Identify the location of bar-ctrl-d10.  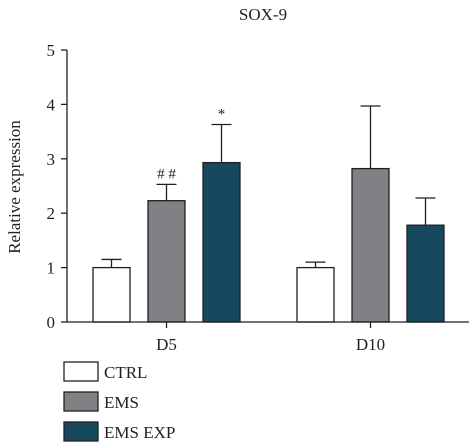
(315, 294).